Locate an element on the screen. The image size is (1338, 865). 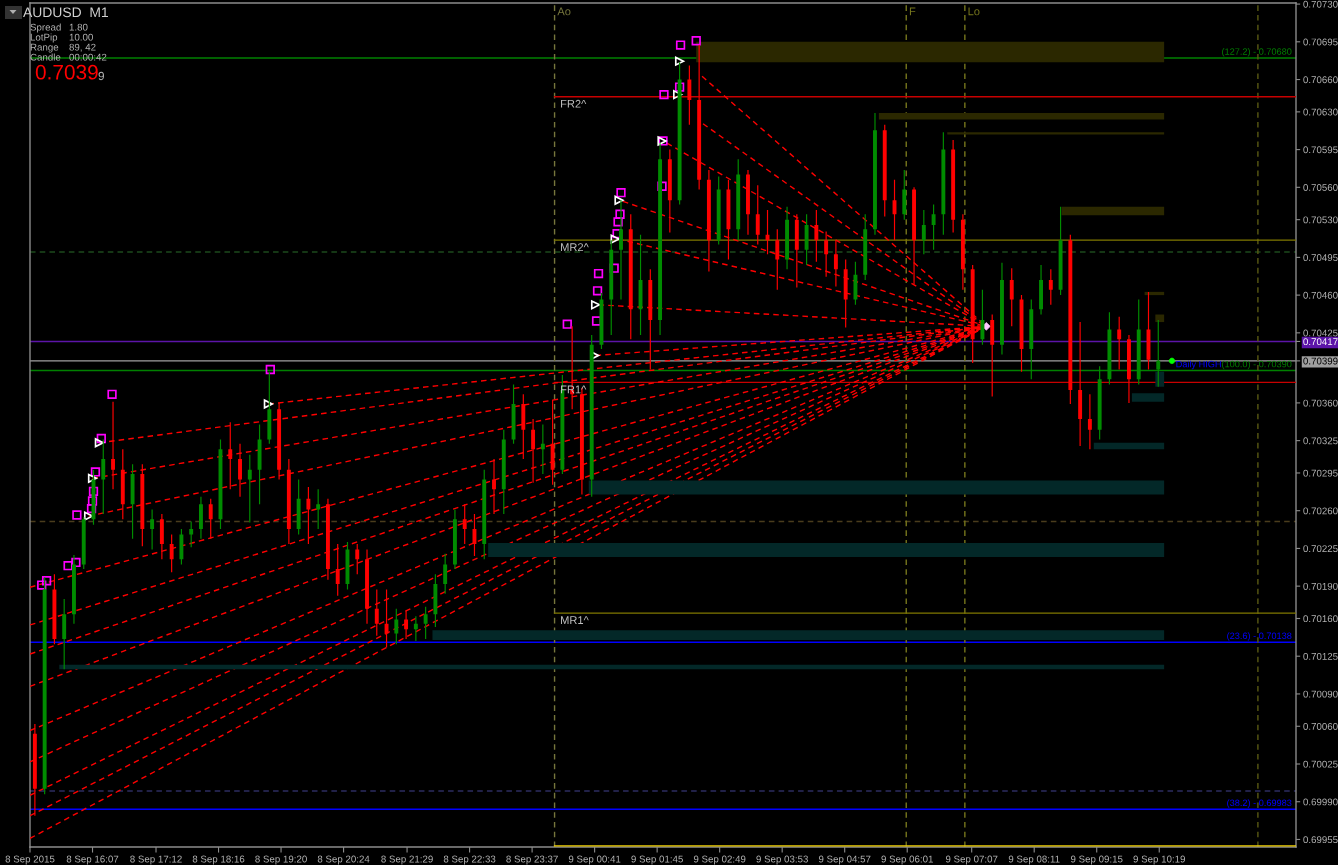
annotation: Range is located at coordinates (44, 48).